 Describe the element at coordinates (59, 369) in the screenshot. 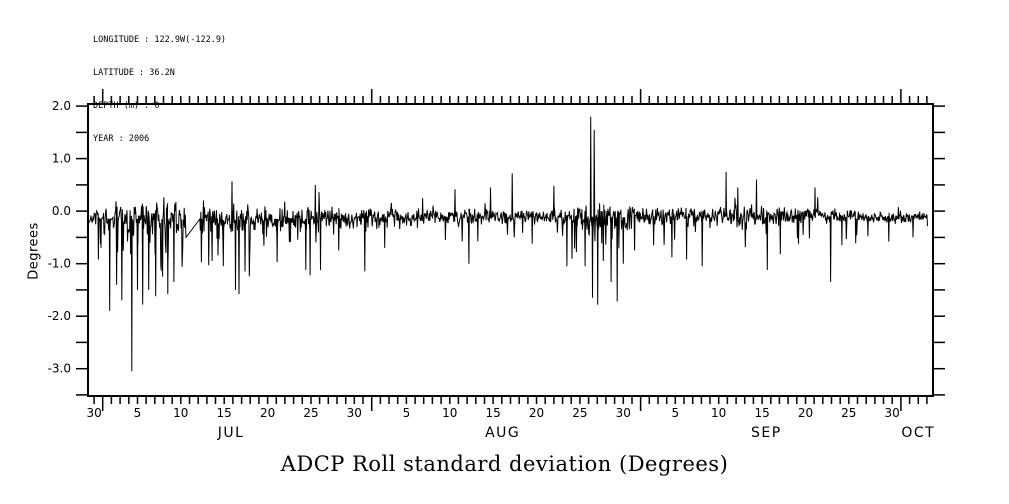

I see `y-tick-label: -3.0` at that location.